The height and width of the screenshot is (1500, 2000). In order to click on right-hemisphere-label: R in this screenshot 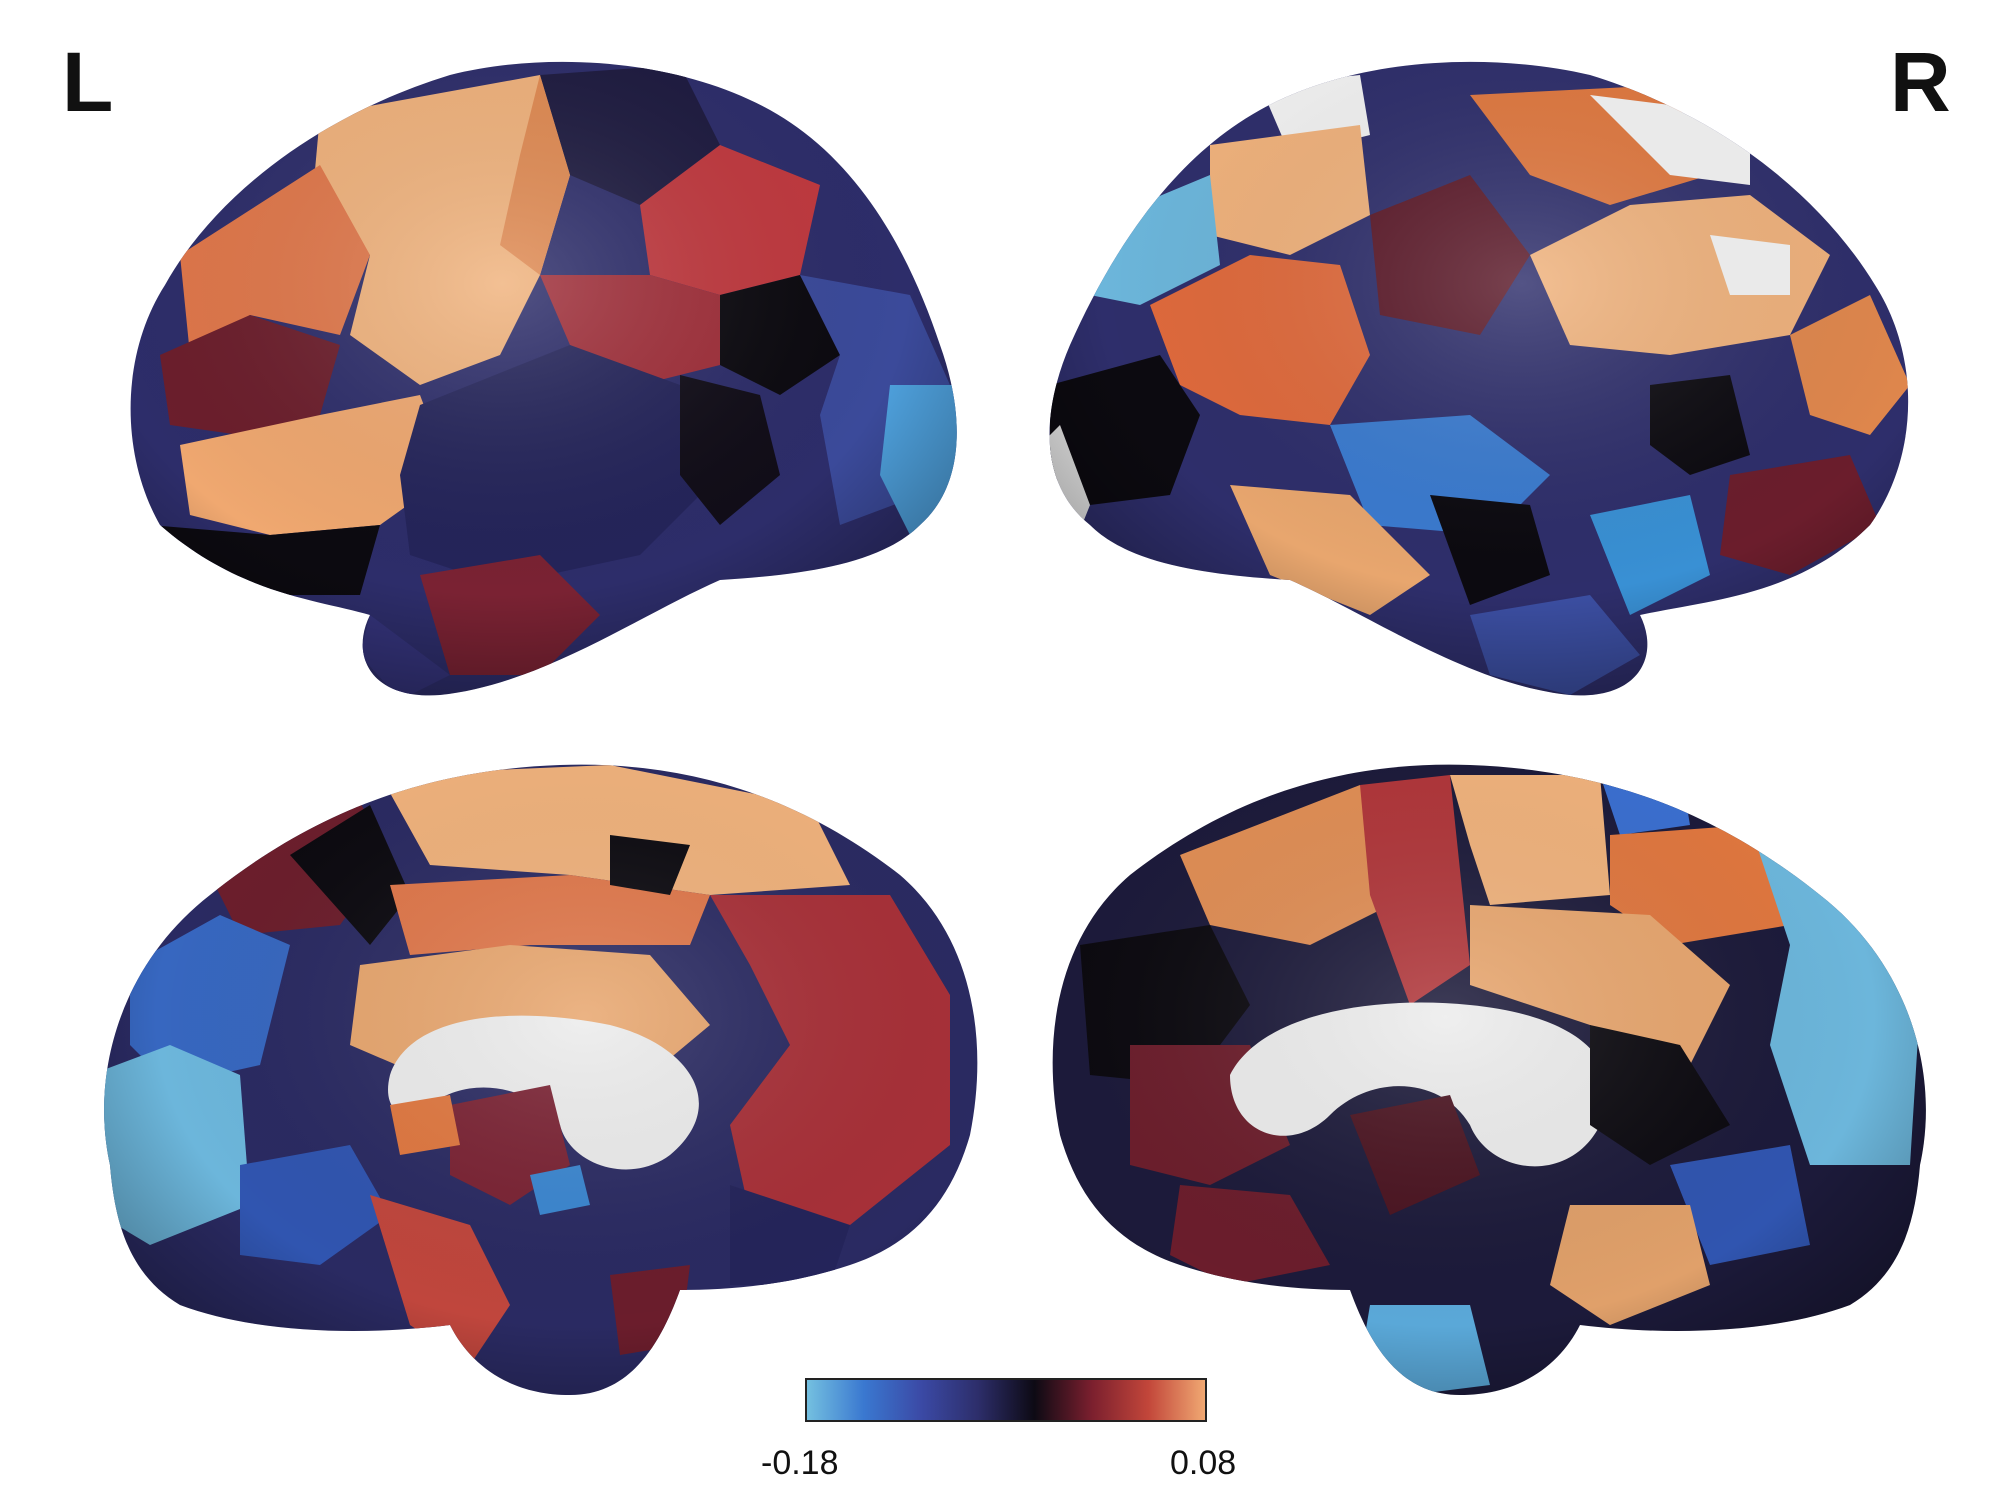, I will do `click(1920, 82)`.